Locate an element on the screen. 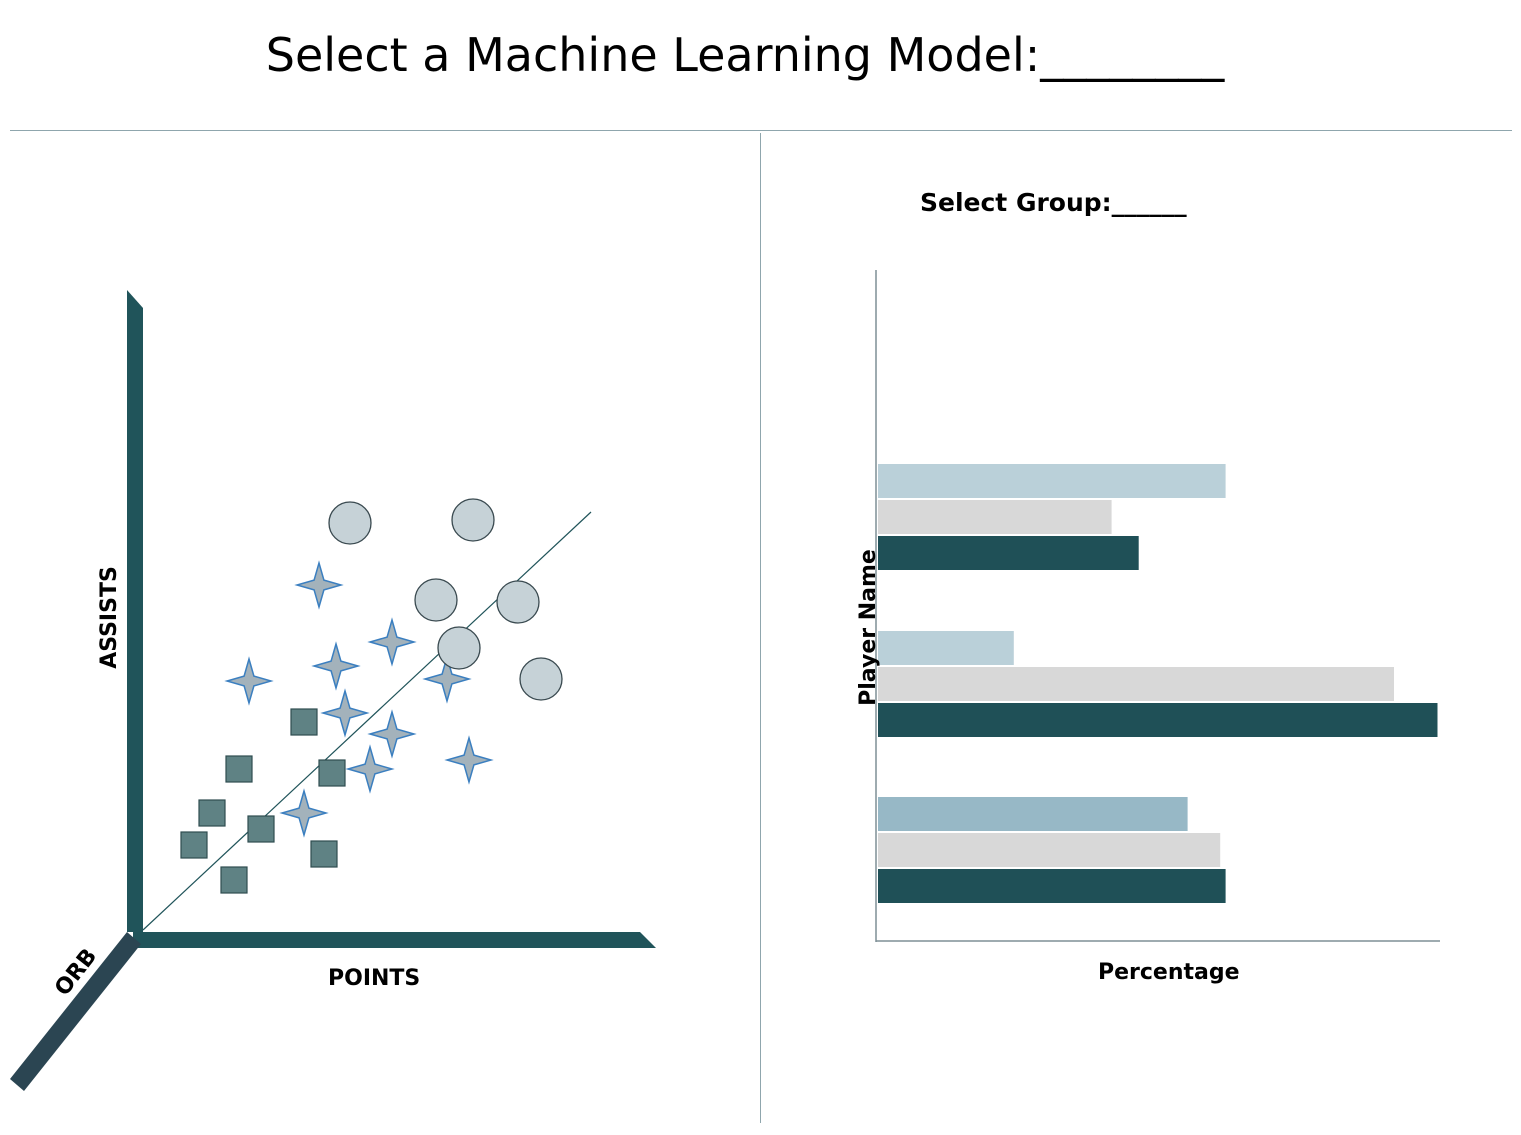 The width and height of the screenshot is (1521, 1135). x-axis is located at coordinates (394, 940).